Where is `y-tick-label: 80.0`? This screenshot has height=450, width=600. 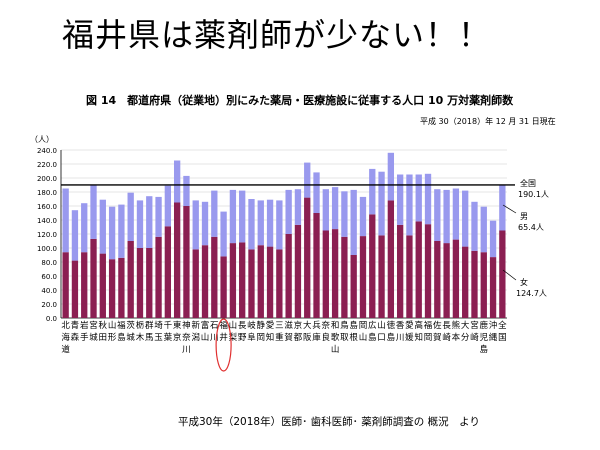
y-tick-label: 80.0 is located at coordinates (49, 263).